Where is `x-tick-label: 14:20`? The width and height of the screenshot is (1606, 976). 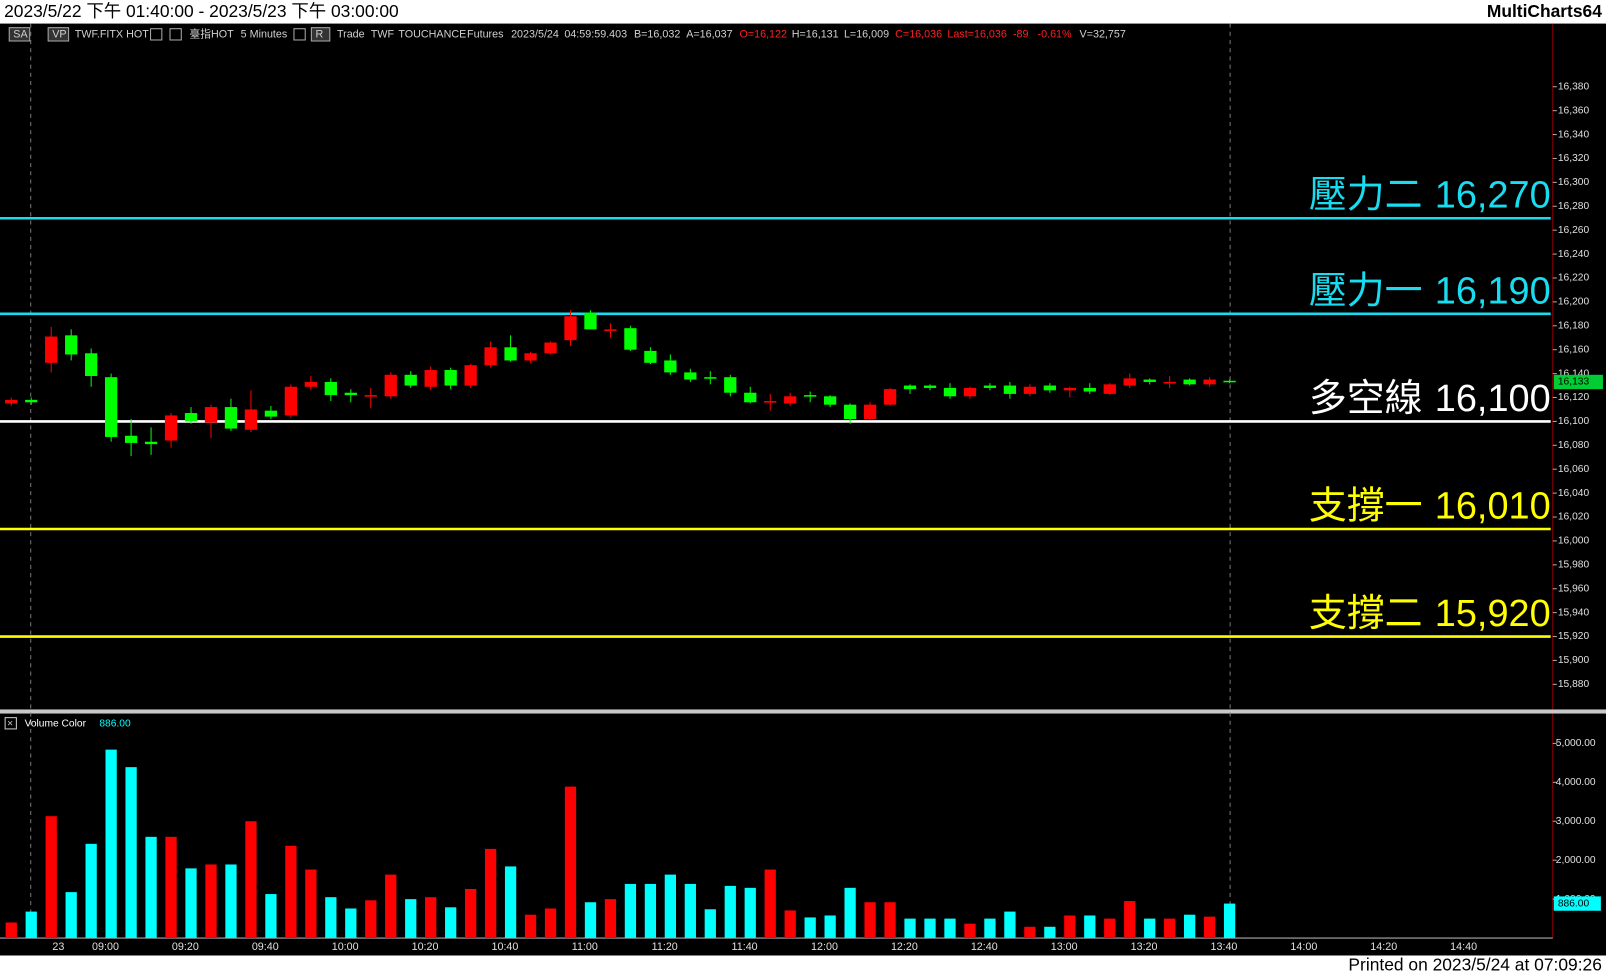
x-tick-label: 14:20 is located at coordinates (1383, 947).